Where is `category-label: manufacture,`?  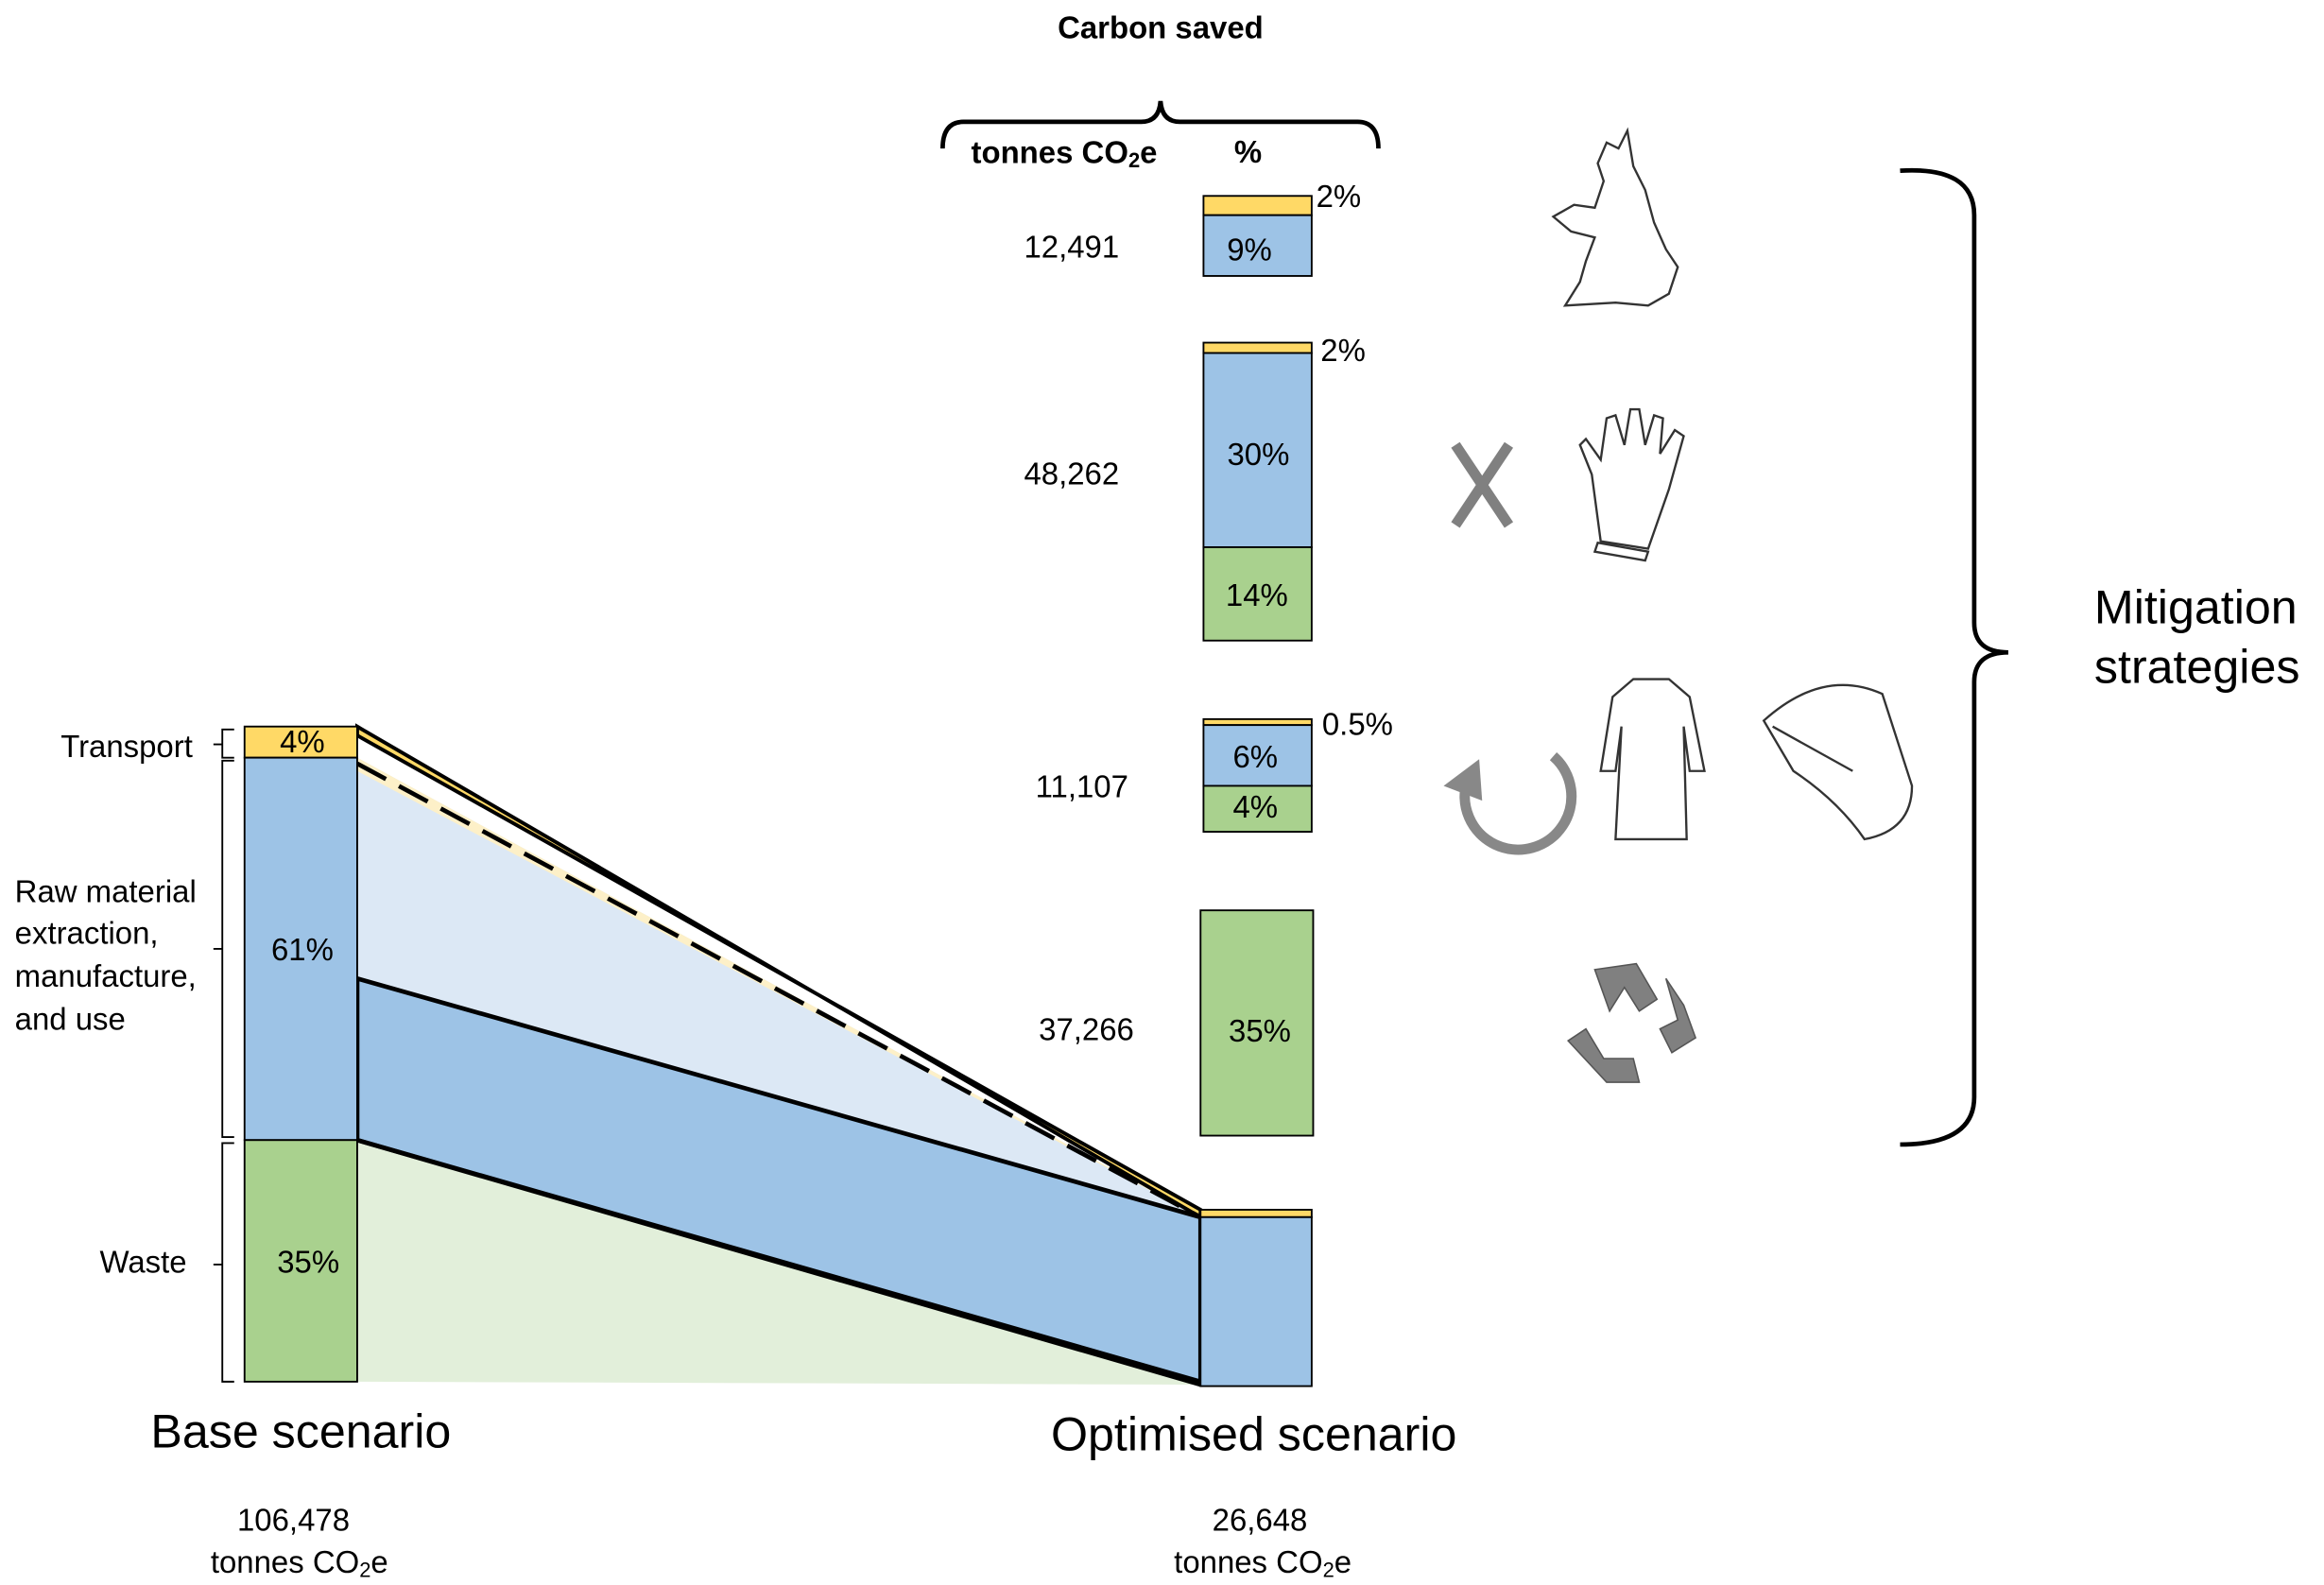 category-label: manufacture, is located at coordinates (106, 975).